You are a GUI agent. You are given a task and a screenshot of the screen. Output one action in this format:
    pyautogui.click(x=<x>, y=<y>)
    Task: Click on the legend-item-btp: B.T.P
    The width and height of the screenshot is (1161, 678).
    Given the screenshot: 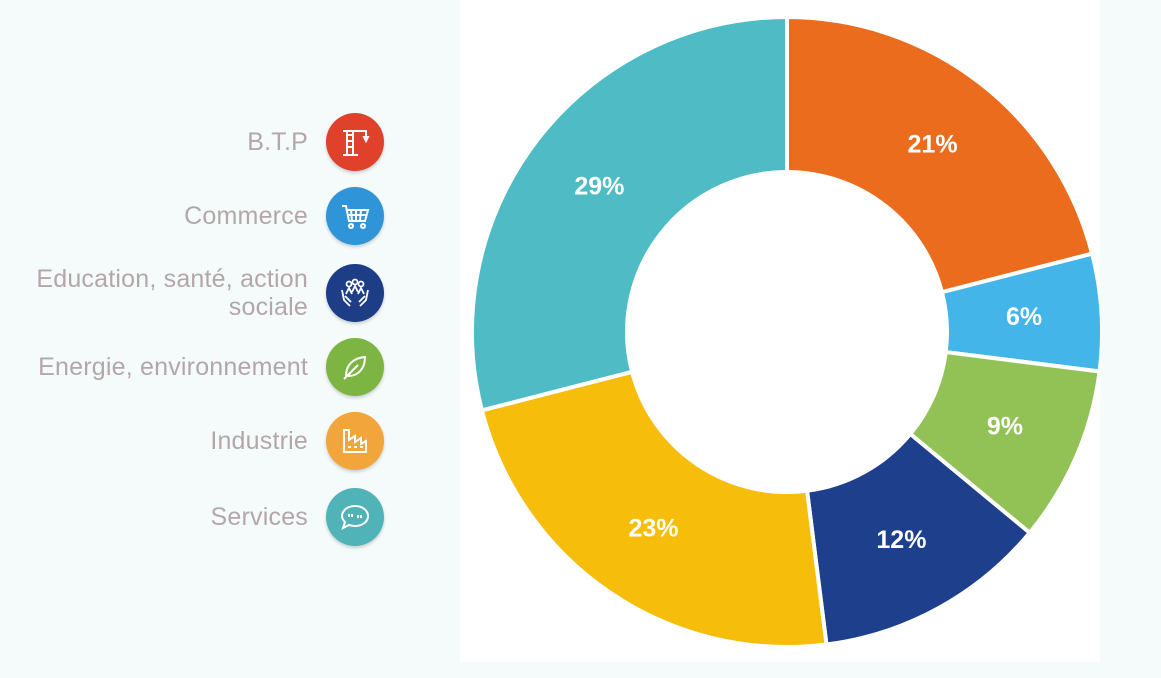 What is the action you would take?
    pyautogui.click(x=315, y=142)
    